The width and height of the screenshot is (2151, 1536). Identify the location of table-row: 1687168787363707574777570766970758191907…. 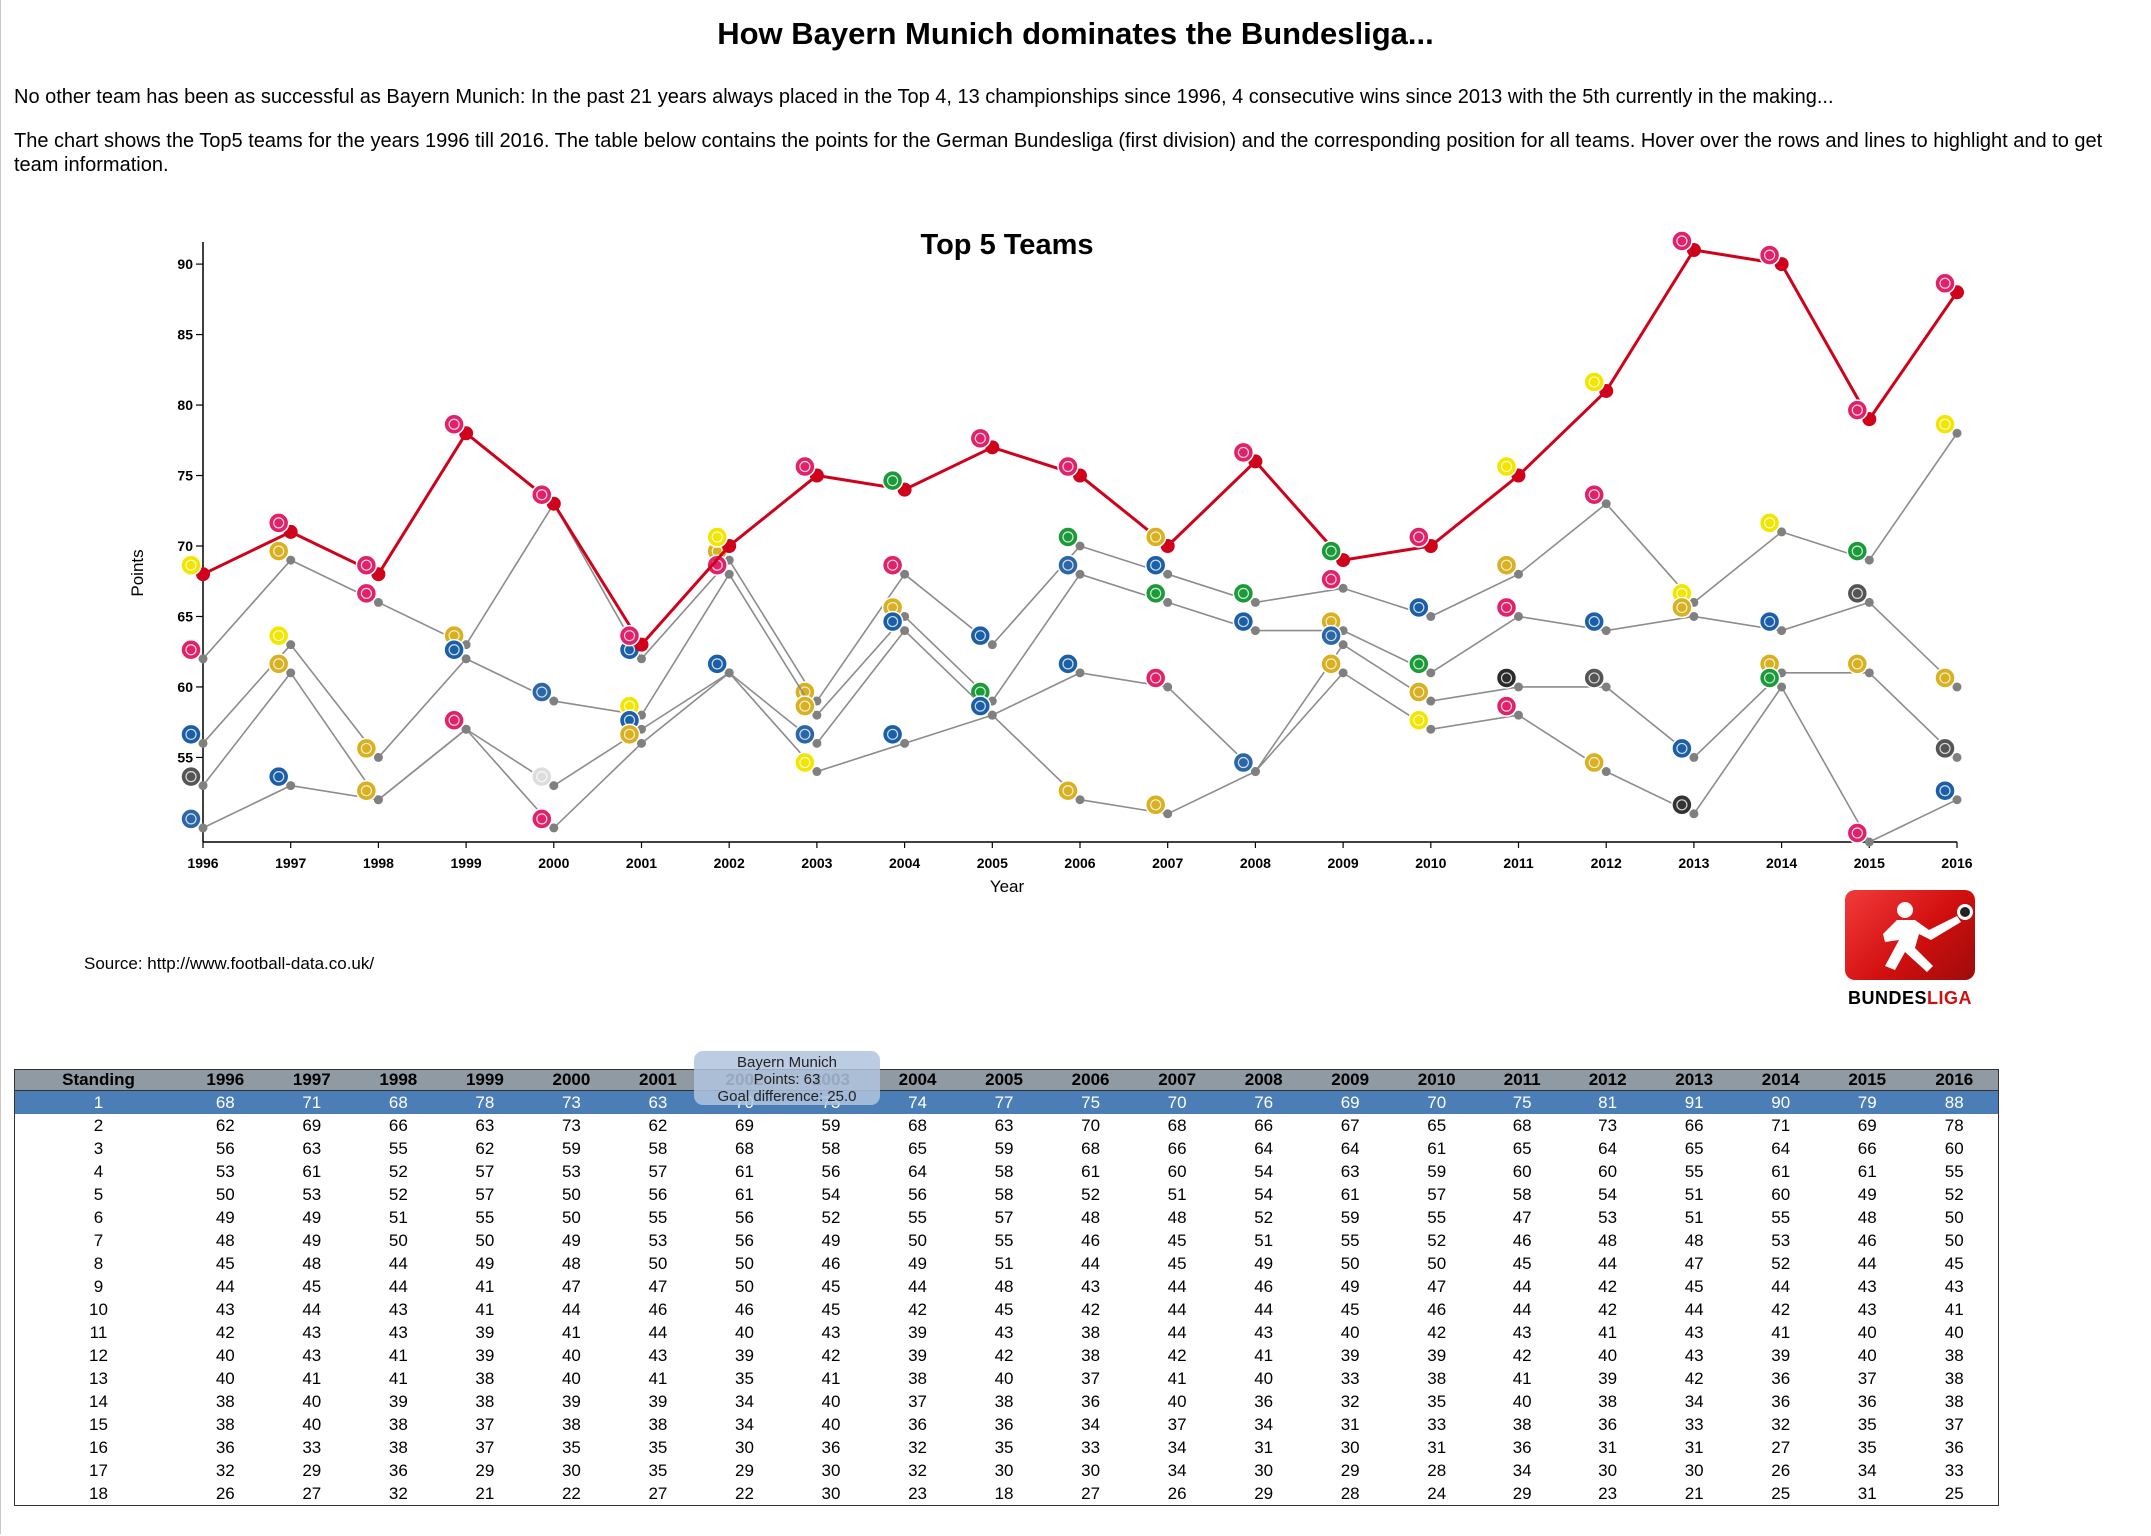
(1006, 1102).